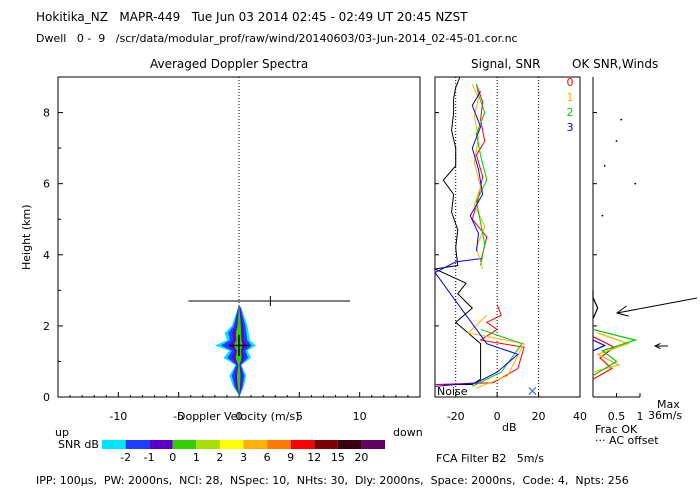 The width and height of the screenshot is (700, 500). What do you see at coordinates (640, 416) in the screenshot?
I see `ok-x-tick-label: 1` at bounding box center [640, 416].